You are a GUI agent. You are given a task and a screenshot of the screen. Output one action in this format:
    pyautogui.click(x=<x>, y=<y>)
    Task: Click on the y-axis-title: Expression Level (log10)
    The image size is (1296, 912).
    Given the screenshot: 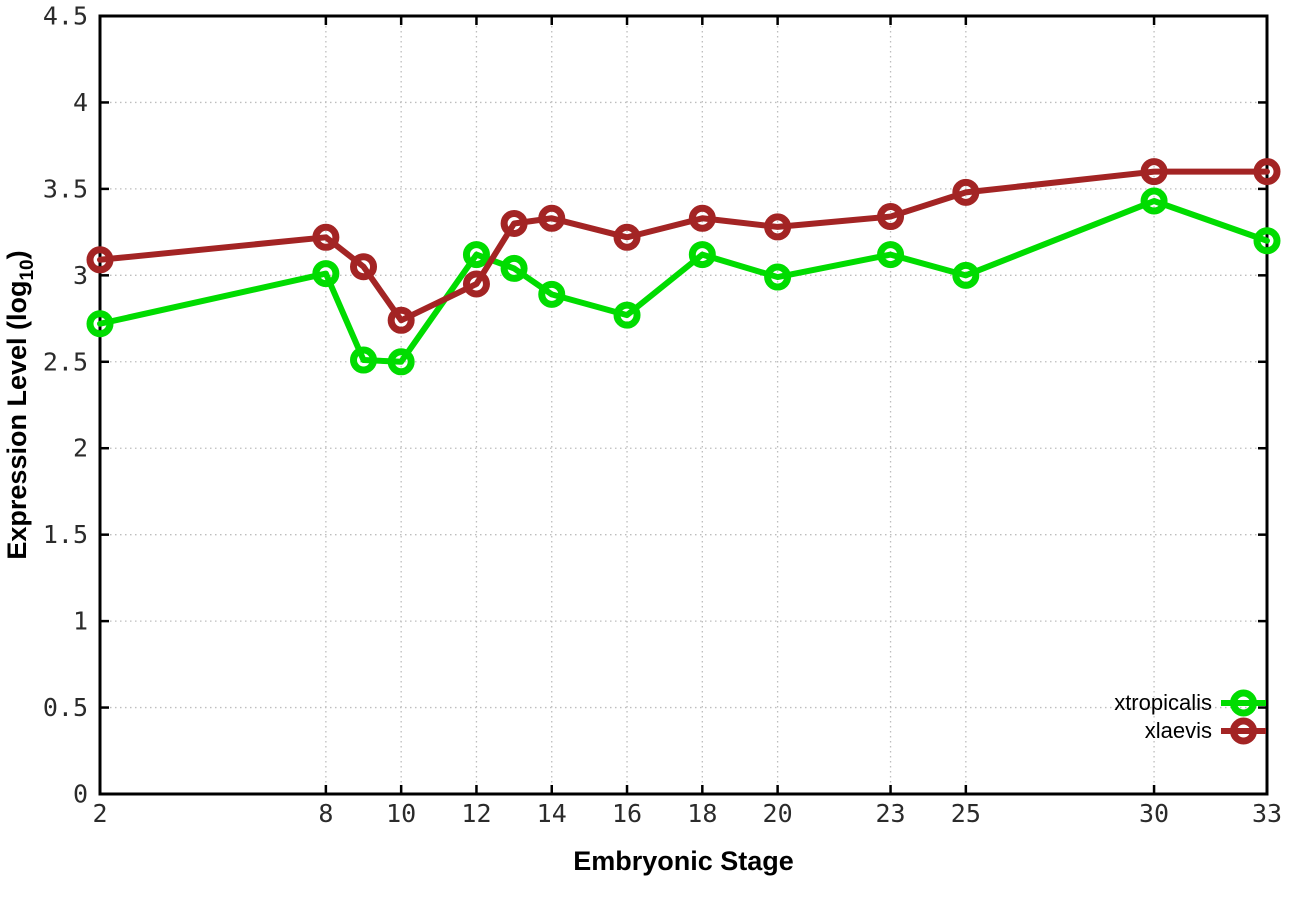 What is the action you would take?
    pyautogui.click(x=20, y=404)
    